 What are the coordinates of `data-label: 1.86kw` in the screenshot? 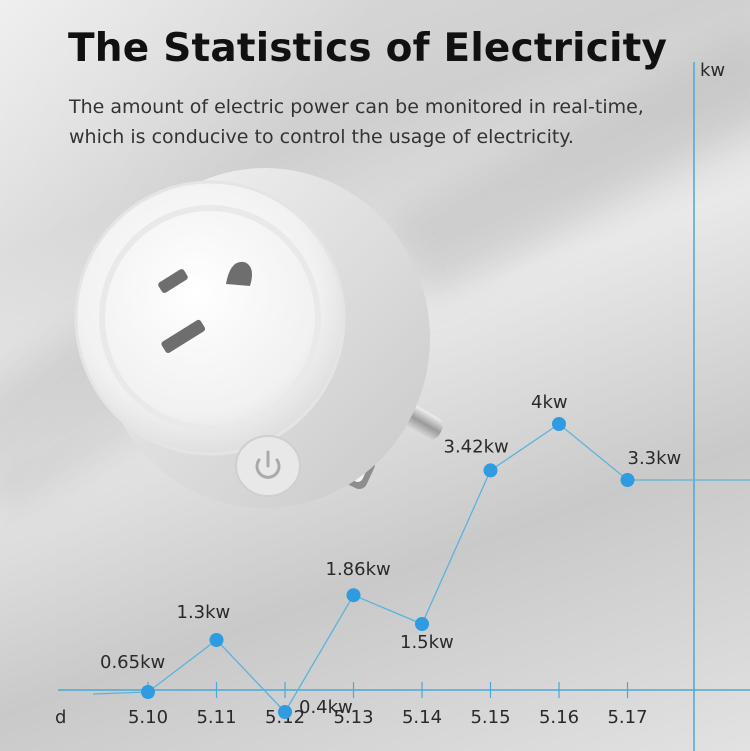 It's located at (358, 569).